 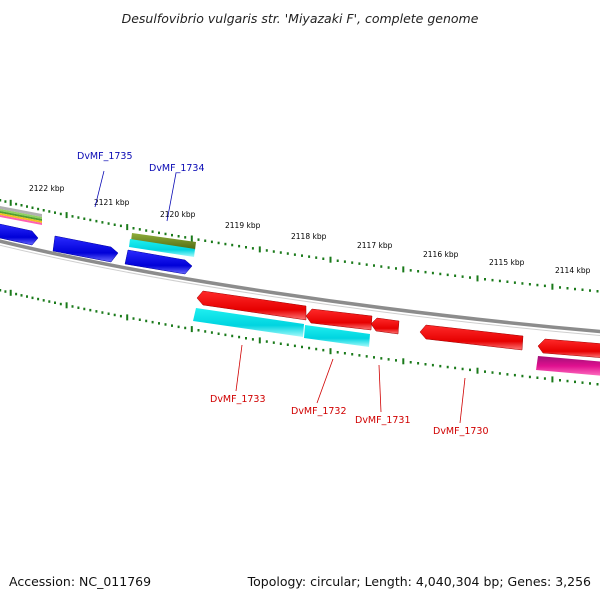 I want to click on scale-label: 2114 kbp, so click(x=573, y=270).